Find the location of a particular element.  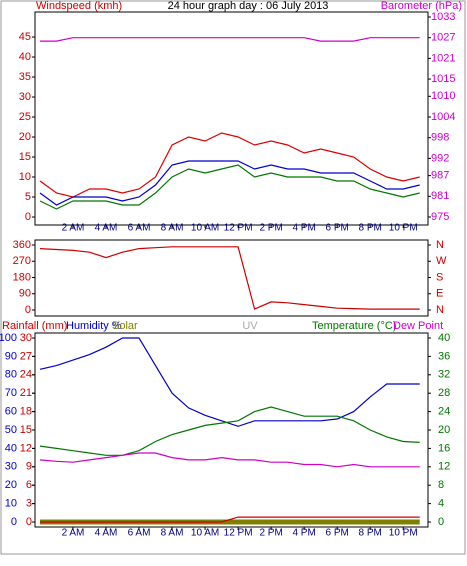

y2-tick-label: 1021 is located at coordinates (443, 58).